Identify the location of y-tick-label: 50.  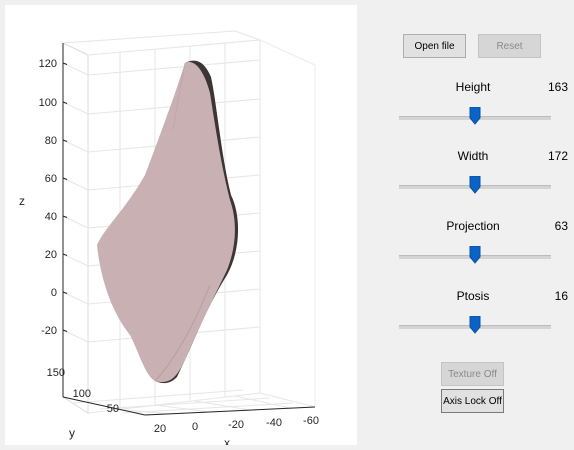
(113, 409).